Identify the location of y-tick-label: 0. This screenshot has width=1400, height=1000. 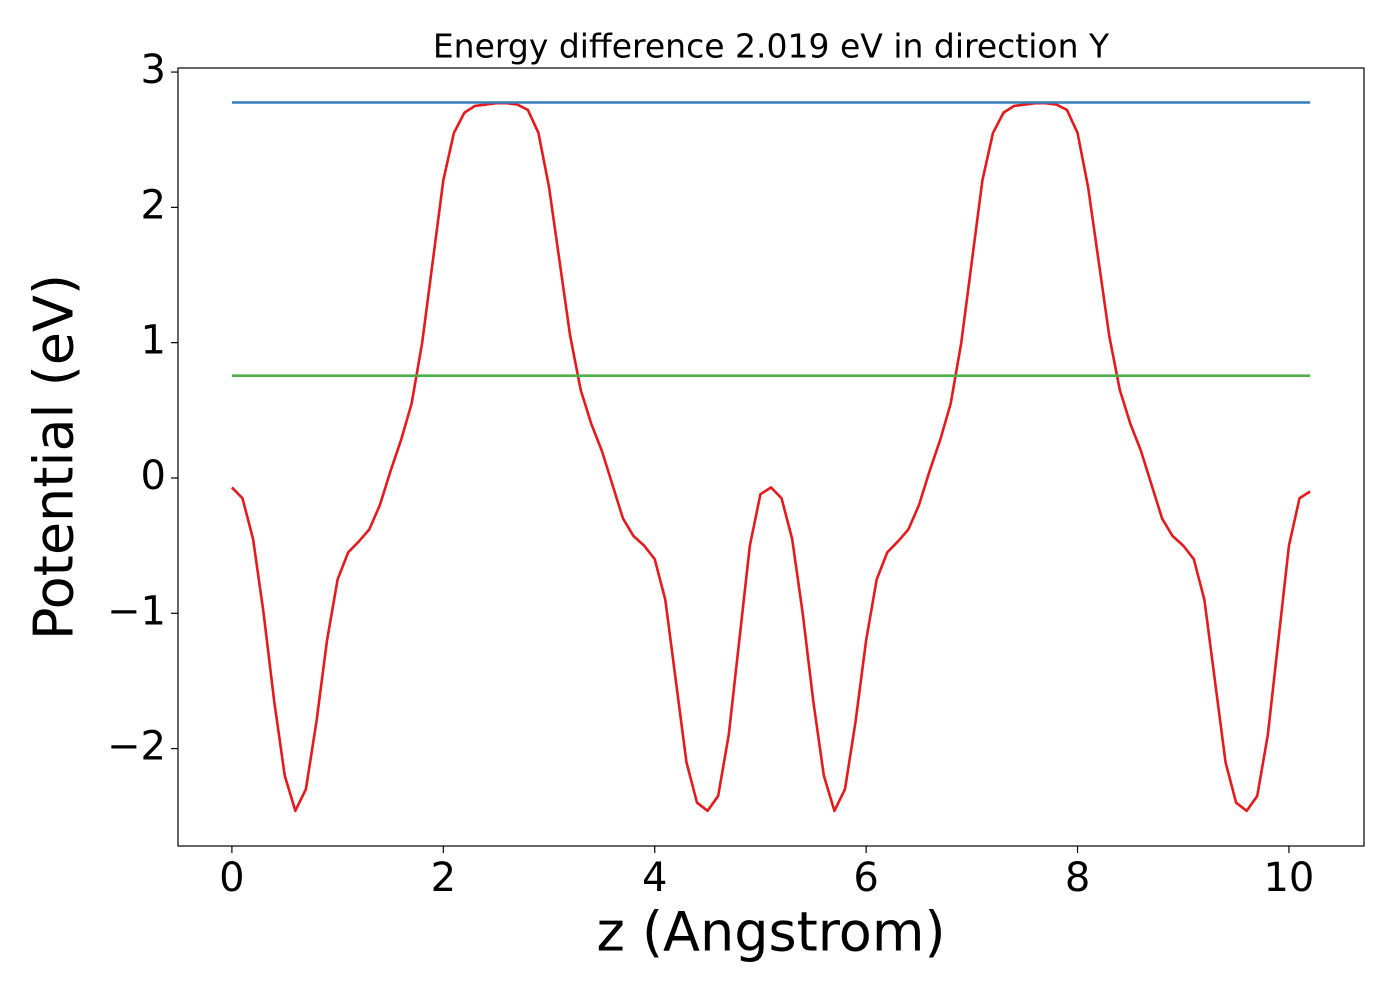
(153, 476).